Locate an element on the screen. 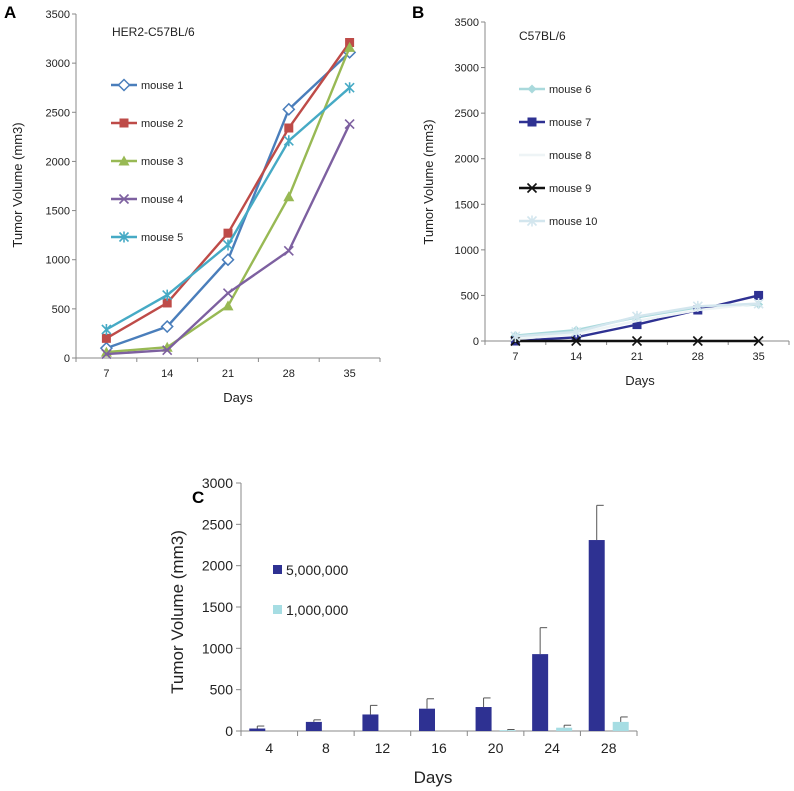  panel-a-marks is located at coordinates (228, 199).